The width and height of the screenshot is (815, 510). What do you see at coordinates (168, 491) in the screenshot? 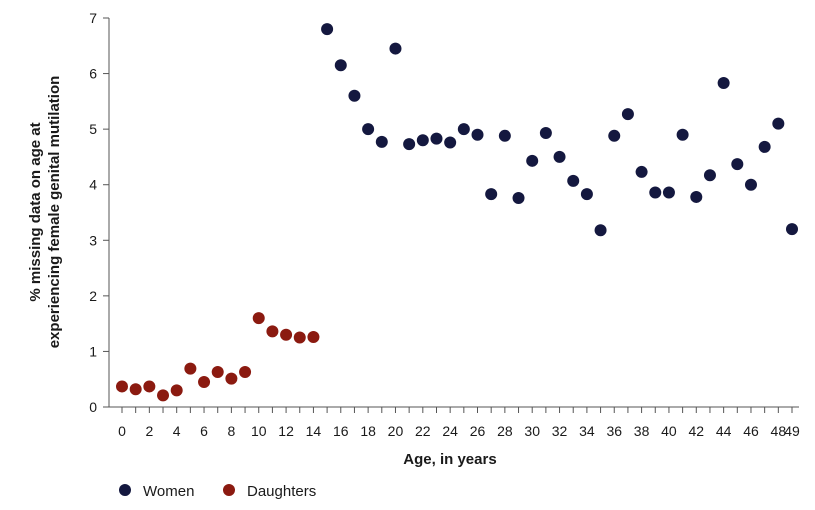
I see `legend-label-women: Women` at bounding box center [168, 491].